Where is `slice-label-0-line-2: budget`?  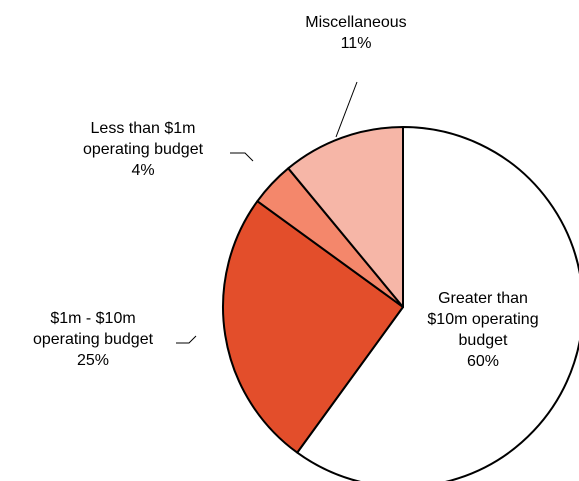
slice-label-0-line-2: budget is located at coordinates (483, 340).